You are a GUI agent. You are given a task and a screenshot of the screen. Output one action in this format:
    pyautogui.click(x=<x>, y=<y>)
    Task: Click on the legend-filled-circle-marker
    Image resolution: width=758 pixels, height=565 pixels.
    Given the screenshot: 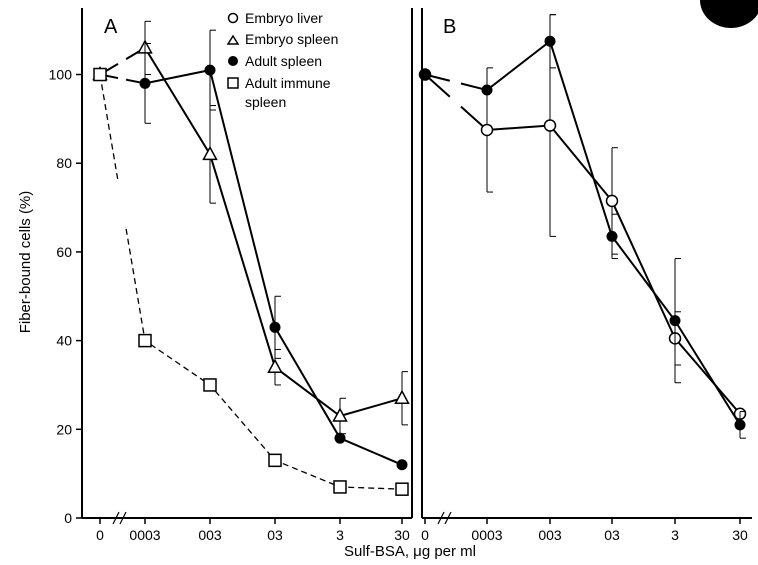 What is the action you would take?
    pyautogui.click(x=233, y=61)
    